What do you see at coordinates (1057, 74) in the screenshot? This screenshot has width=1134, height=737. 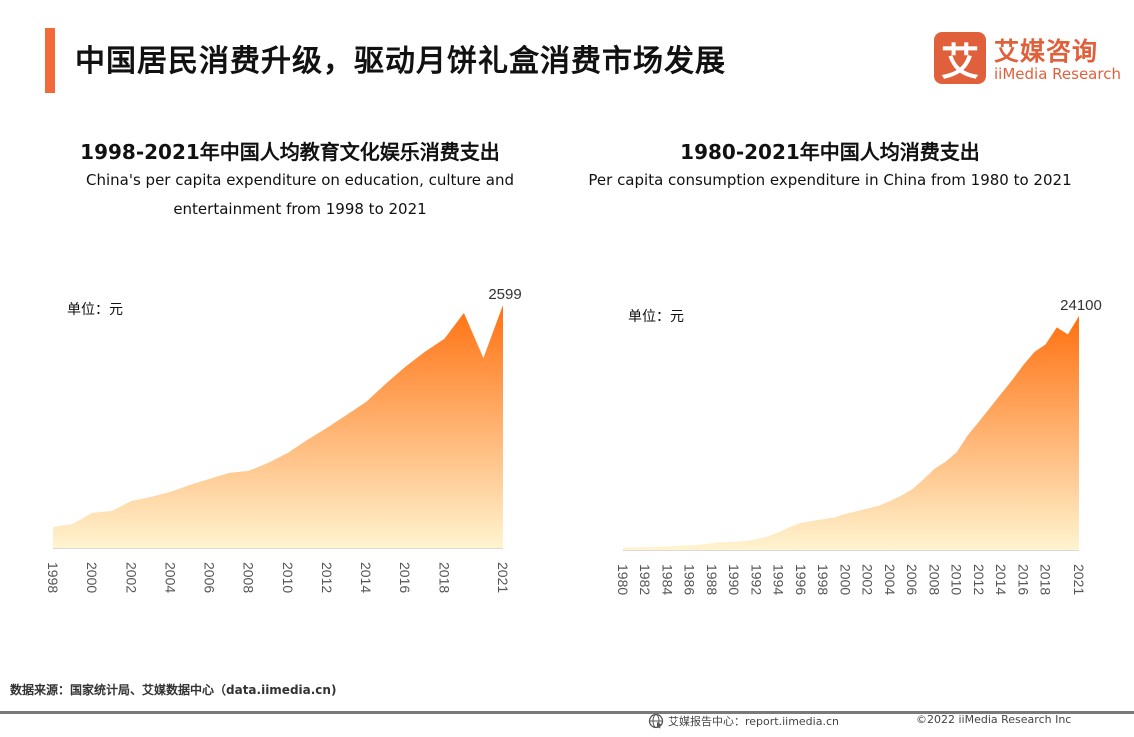 I see `logo-name-en: iiMedia Research` at bounding box center [1057, 74].